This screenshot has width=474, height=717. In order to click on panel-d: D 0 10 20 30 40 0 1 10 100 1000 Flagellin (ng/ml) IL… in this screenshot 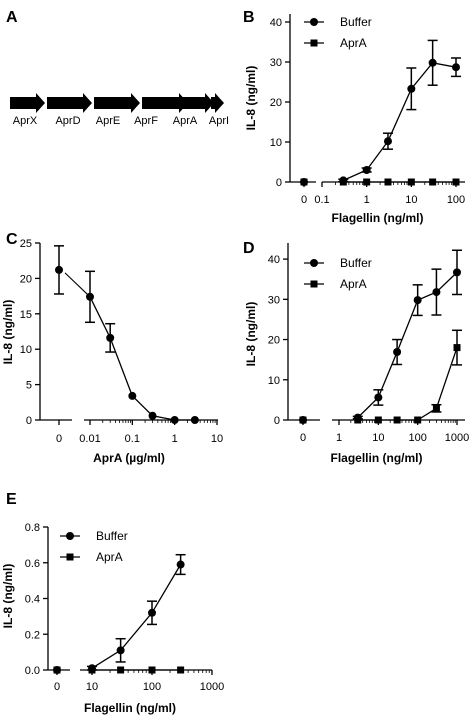, I will do `click(356, 352)`.